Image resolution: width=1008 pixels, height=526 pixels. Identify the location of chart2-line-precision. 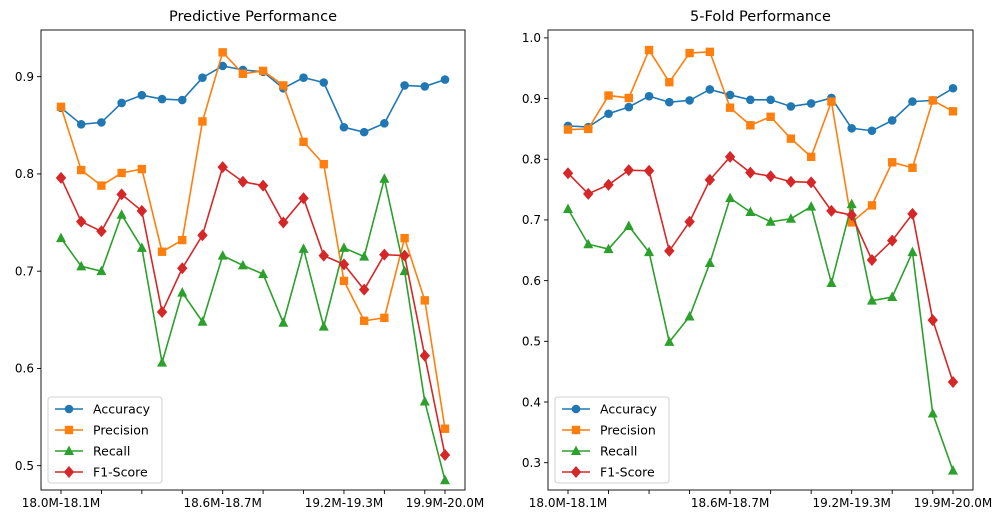
(760, 136).